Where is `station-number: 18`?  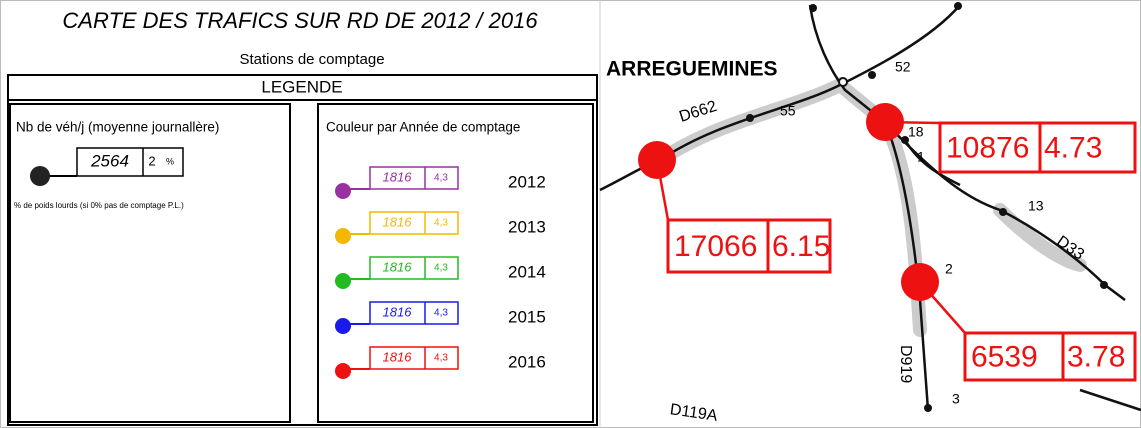 station-number: 18 is located at coordinates (916, 132).